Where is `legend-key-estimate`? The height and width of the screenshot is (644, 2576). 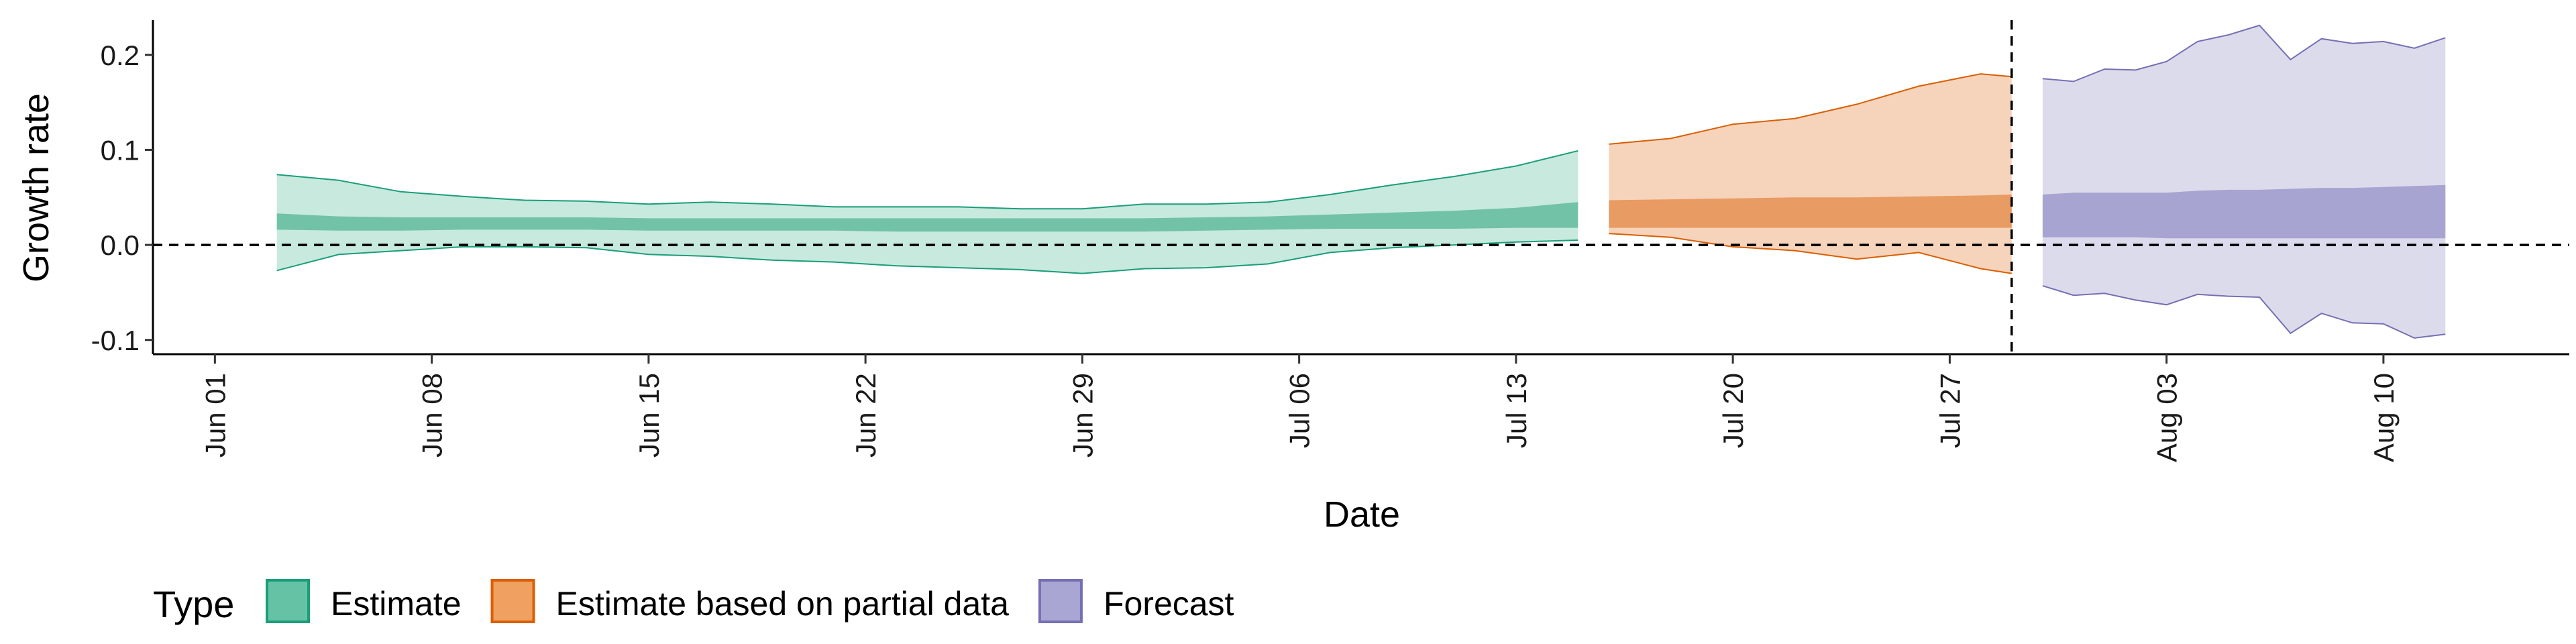
legend-key-estimate is located at coordinates (288, 601).